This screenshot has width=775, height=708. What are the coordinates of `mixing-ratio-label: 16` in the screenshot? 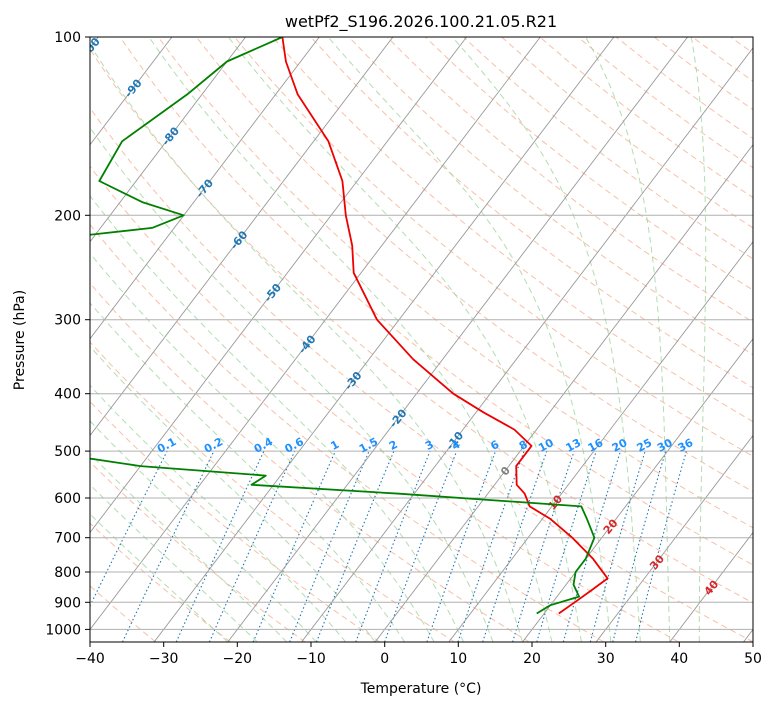 It's located at (596, 445).